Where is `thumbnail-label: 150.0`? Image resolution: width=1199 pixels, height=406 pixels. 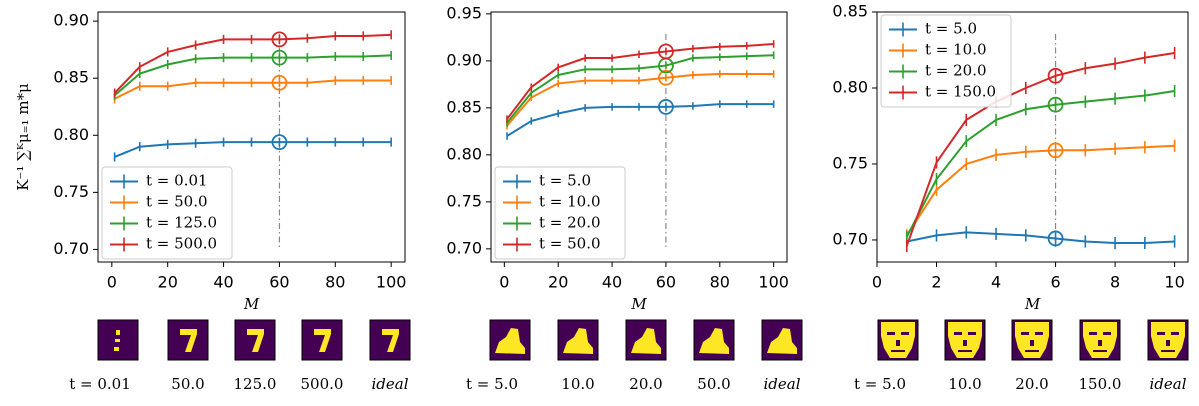
thumbnail-label: 150.0 is located at coordinates (1100, 384).